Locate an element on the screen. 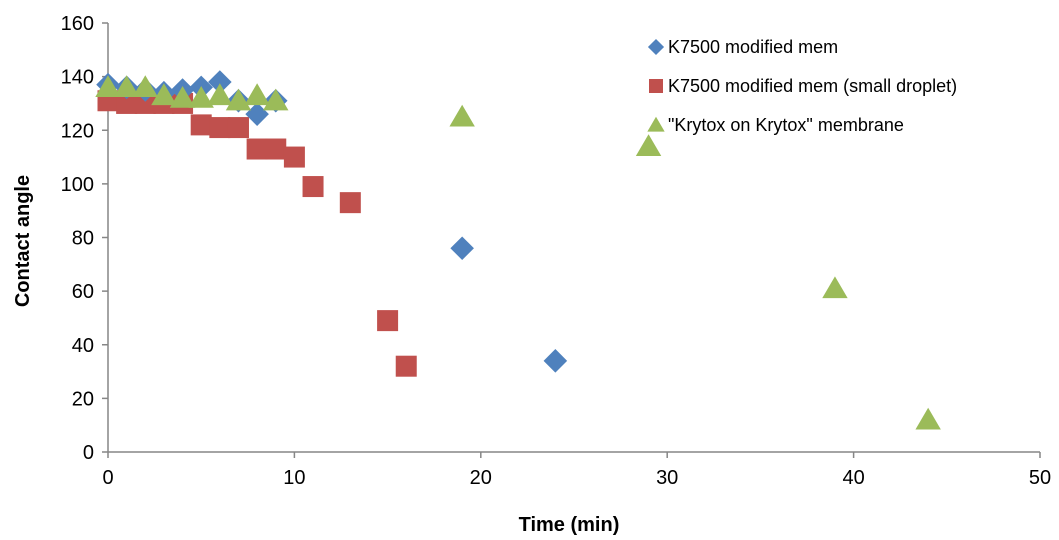  legend-marker-square is located at coordinates (656, 86).